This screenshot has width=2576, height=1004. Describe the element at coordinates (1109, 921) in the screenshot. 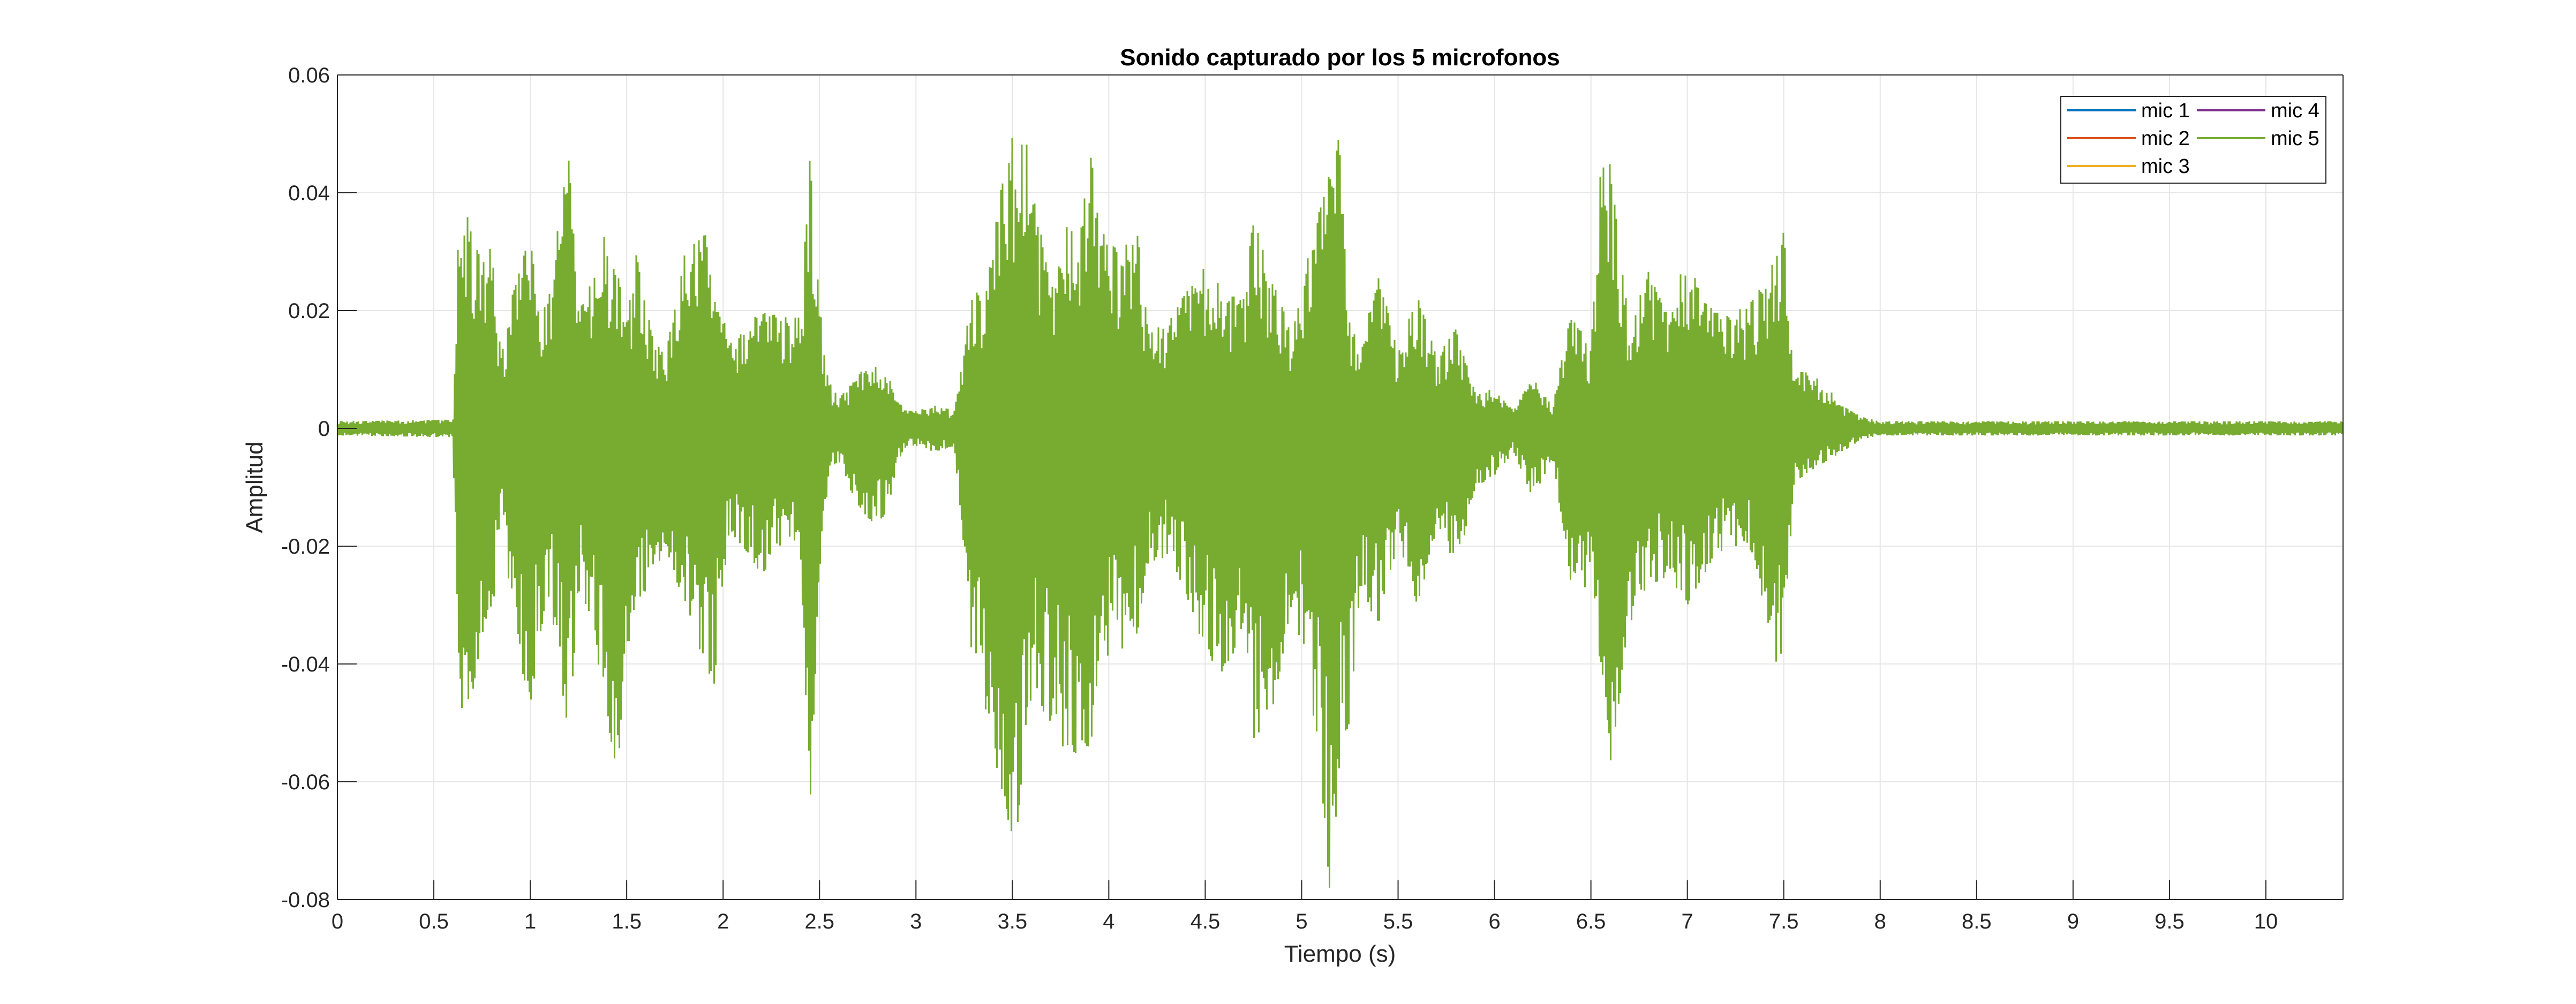

I see `x-tick-label-8: 4` at that location.